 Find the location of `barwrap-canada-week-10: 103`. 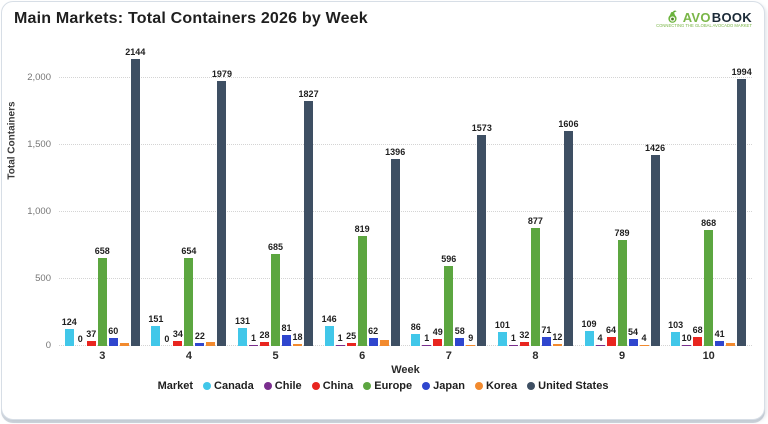

barwrap-canada-week-10: 103 is located at coordinates (675, 196).